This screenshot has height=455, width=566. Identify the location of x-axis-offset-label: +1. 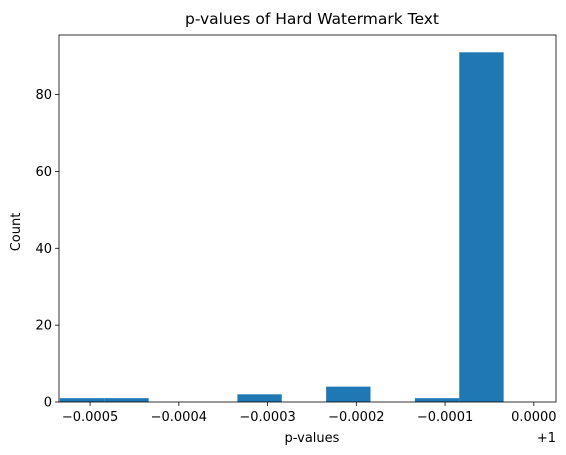
(546, 438).